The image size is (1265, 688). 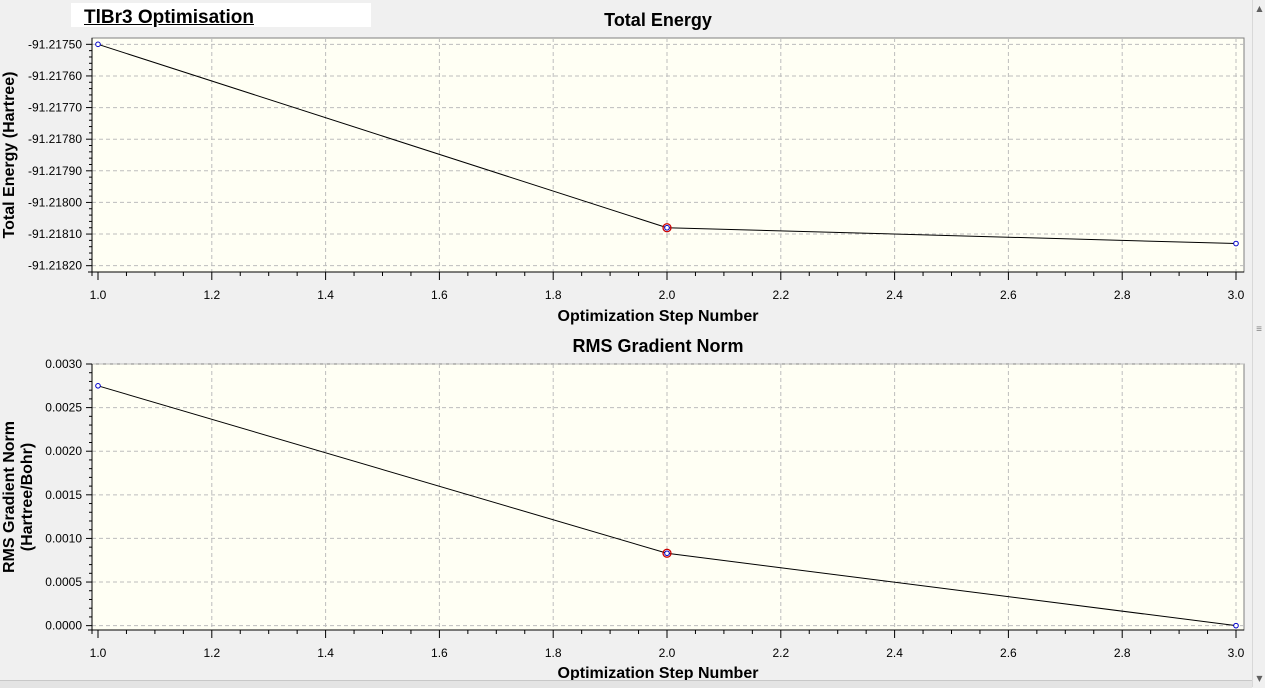 What do you see at coordinates (63, 538) in the screenshot?
I see `y-tick-label: 0.0010` at bounding box center [63, 538].